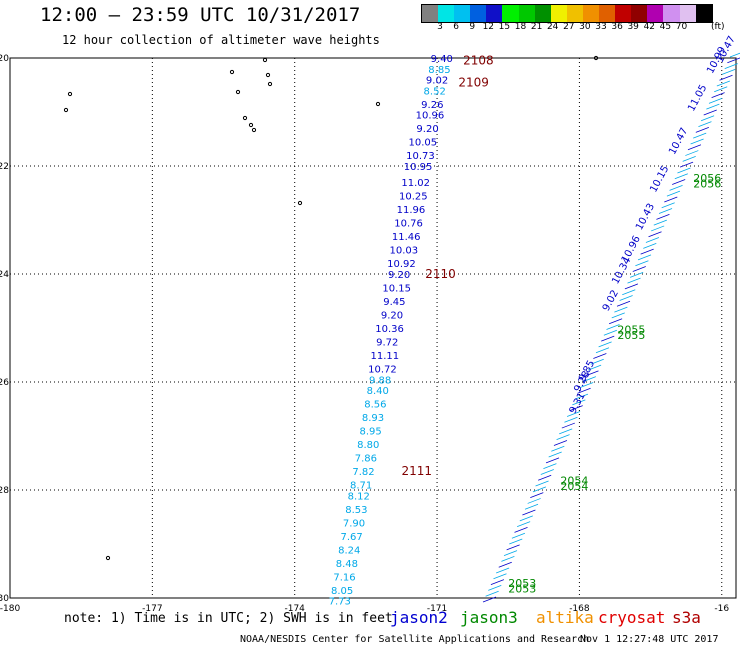  What do you see at coordinates (432, 105) in the screenshot?
I see `cryosat-swh-label: 9.26` at bounding box center [432, 105].